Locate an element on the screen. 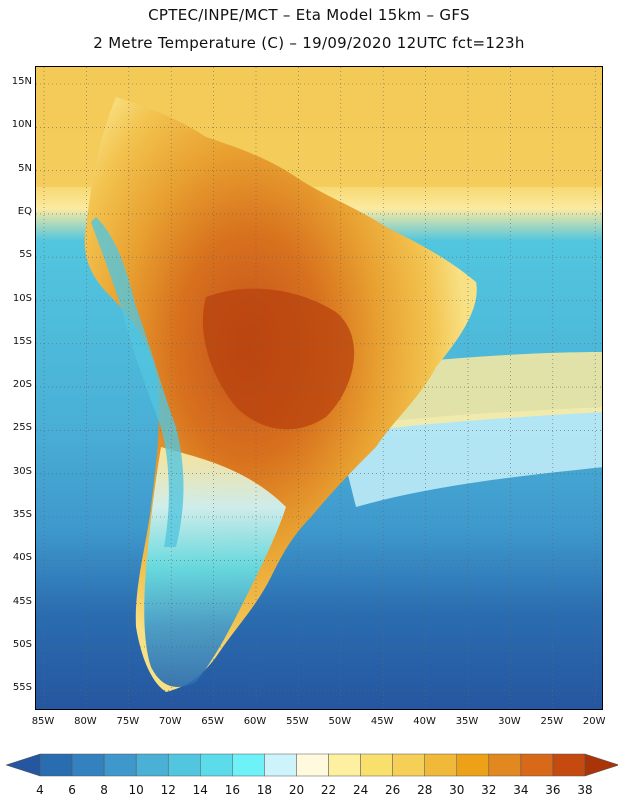  colorbar-tick-label: 24 is located at coordinates (360, 790).